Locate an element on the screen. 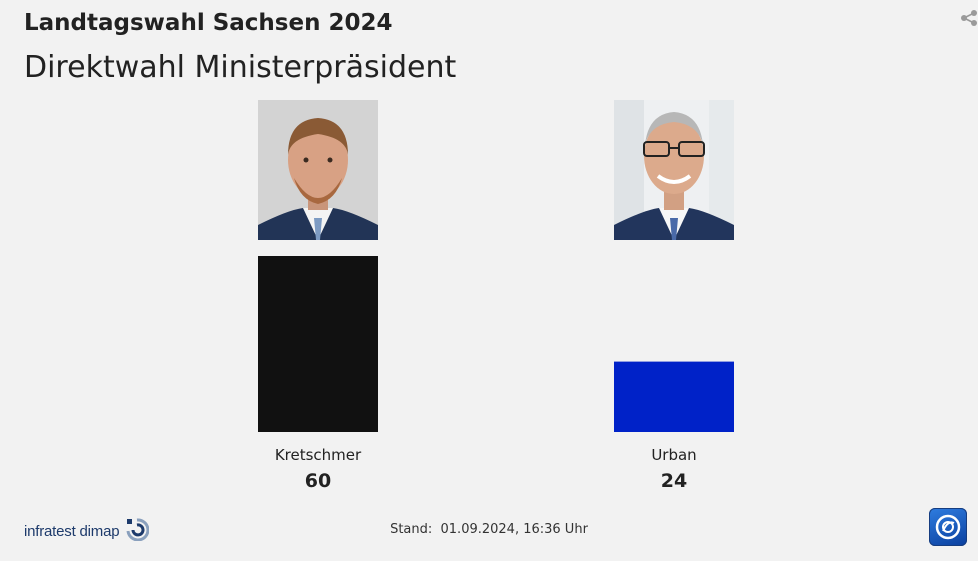 The image size is (978, 561). bar-kretschmer is located at coordinates (318, 344).